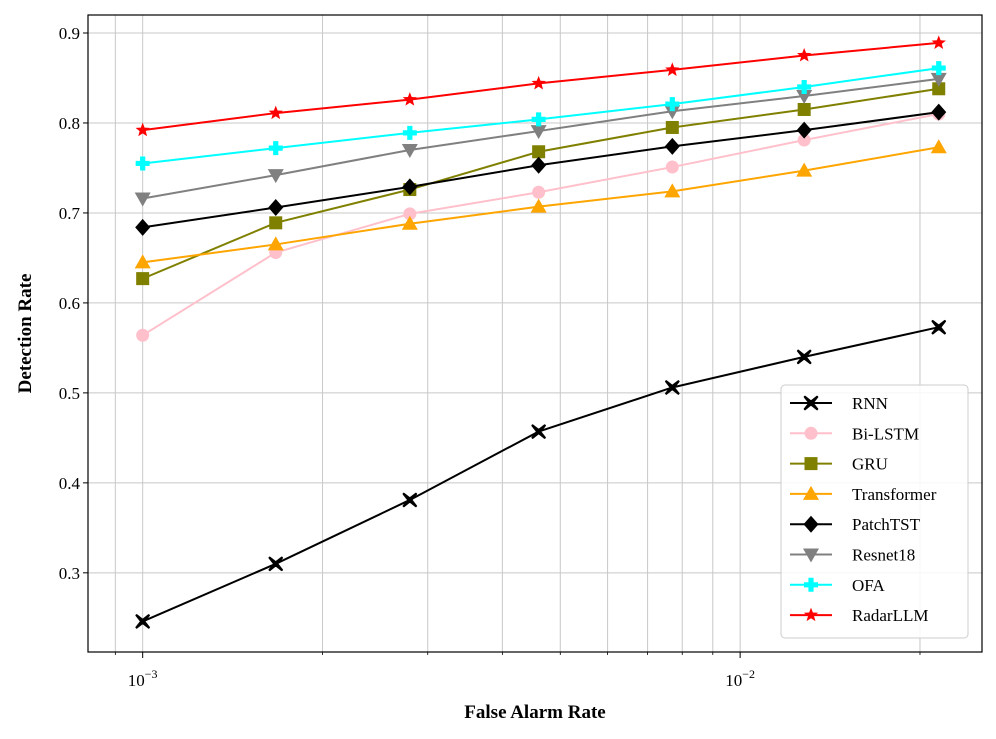 The image size is (996, 739). I want to click on legend-item: GRU, so click(839, 464).